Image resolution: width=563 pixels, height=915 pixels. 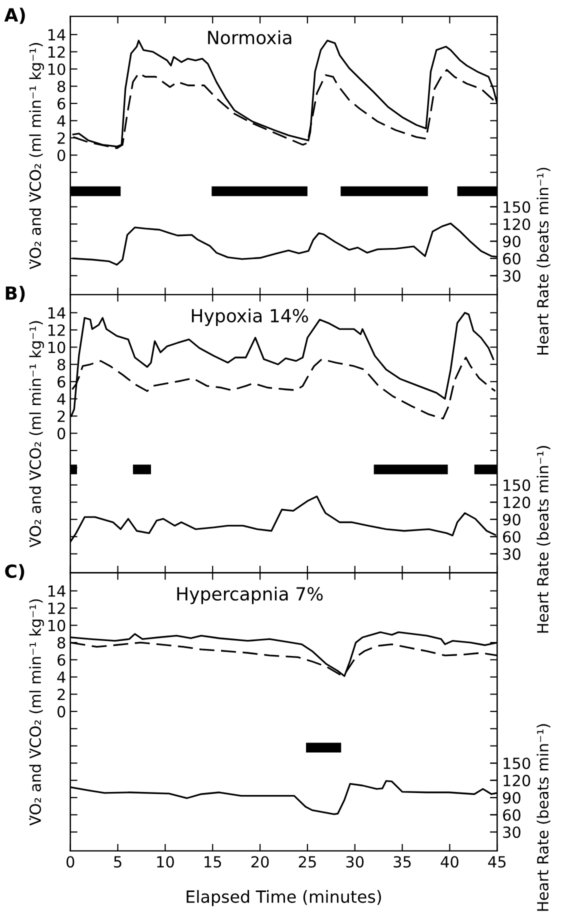 I want to click on x-tick-label: 45, so click(x=497, y=862).